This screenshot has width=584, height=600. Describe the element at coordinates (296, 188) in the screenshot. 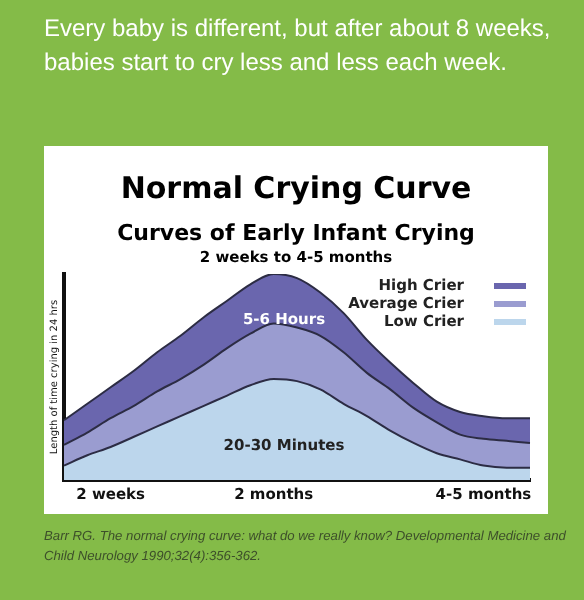

I see `chart-title: Normal Crying Curve` at that location.